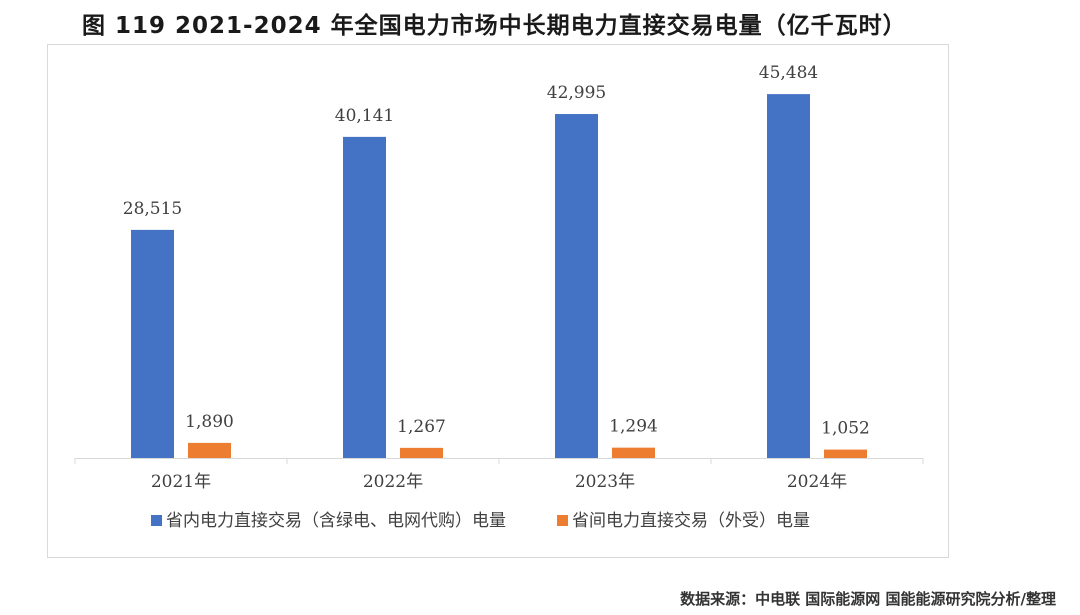  Describe the element at coordinates (364, 116) in the screenshot. I see `data-label: 40,141` at that location.